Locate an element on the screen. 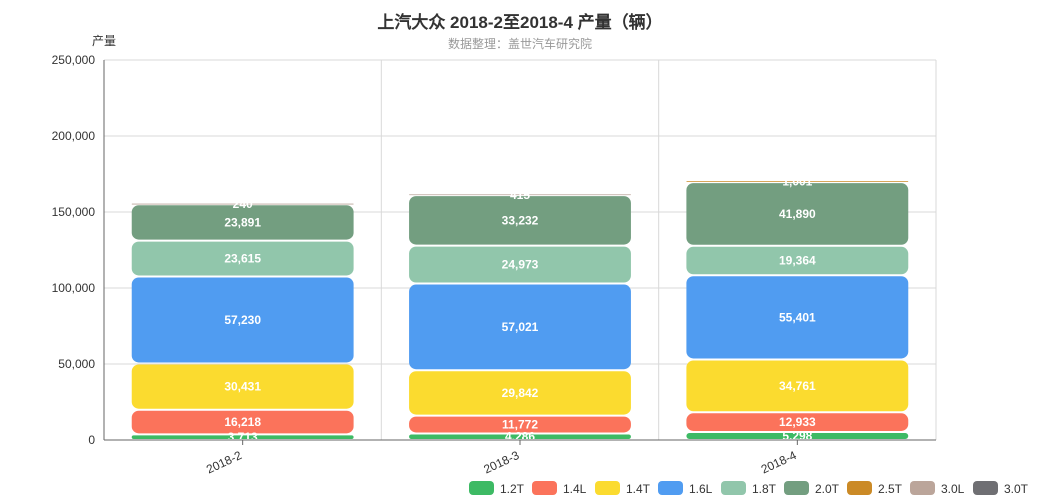 Image resolution: width=1040 pixels, height=500 pixels. data-label: 11,772 is located at coordinates (520, 425).